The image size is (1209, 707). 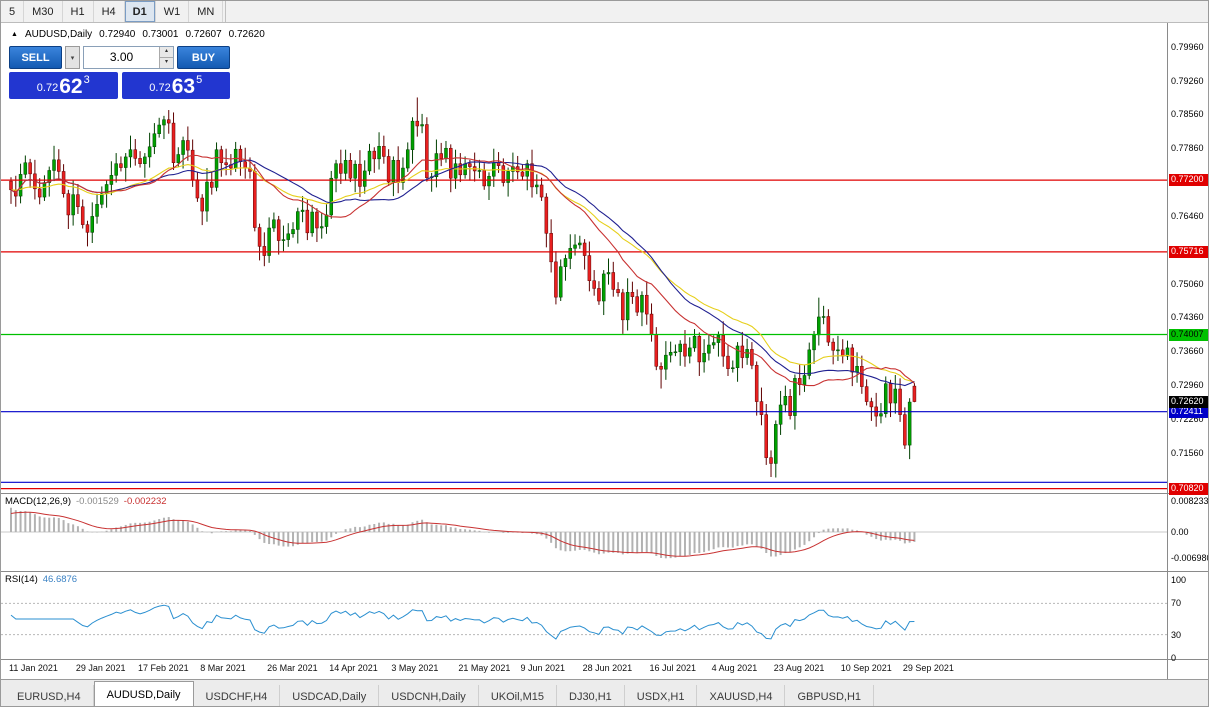 I want to click on ohlc-open: 0.72940, so click(x=117, y=34).